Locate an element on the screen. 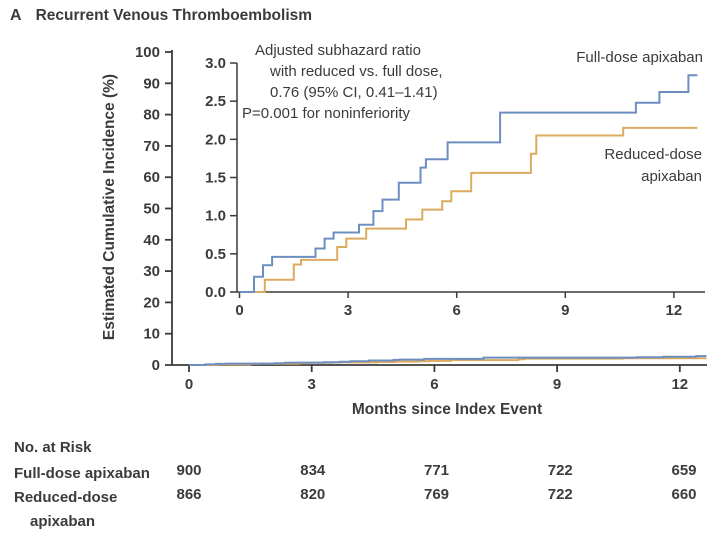  inset-y-tick-label: 0.0 is located at coordinates (215, 292).